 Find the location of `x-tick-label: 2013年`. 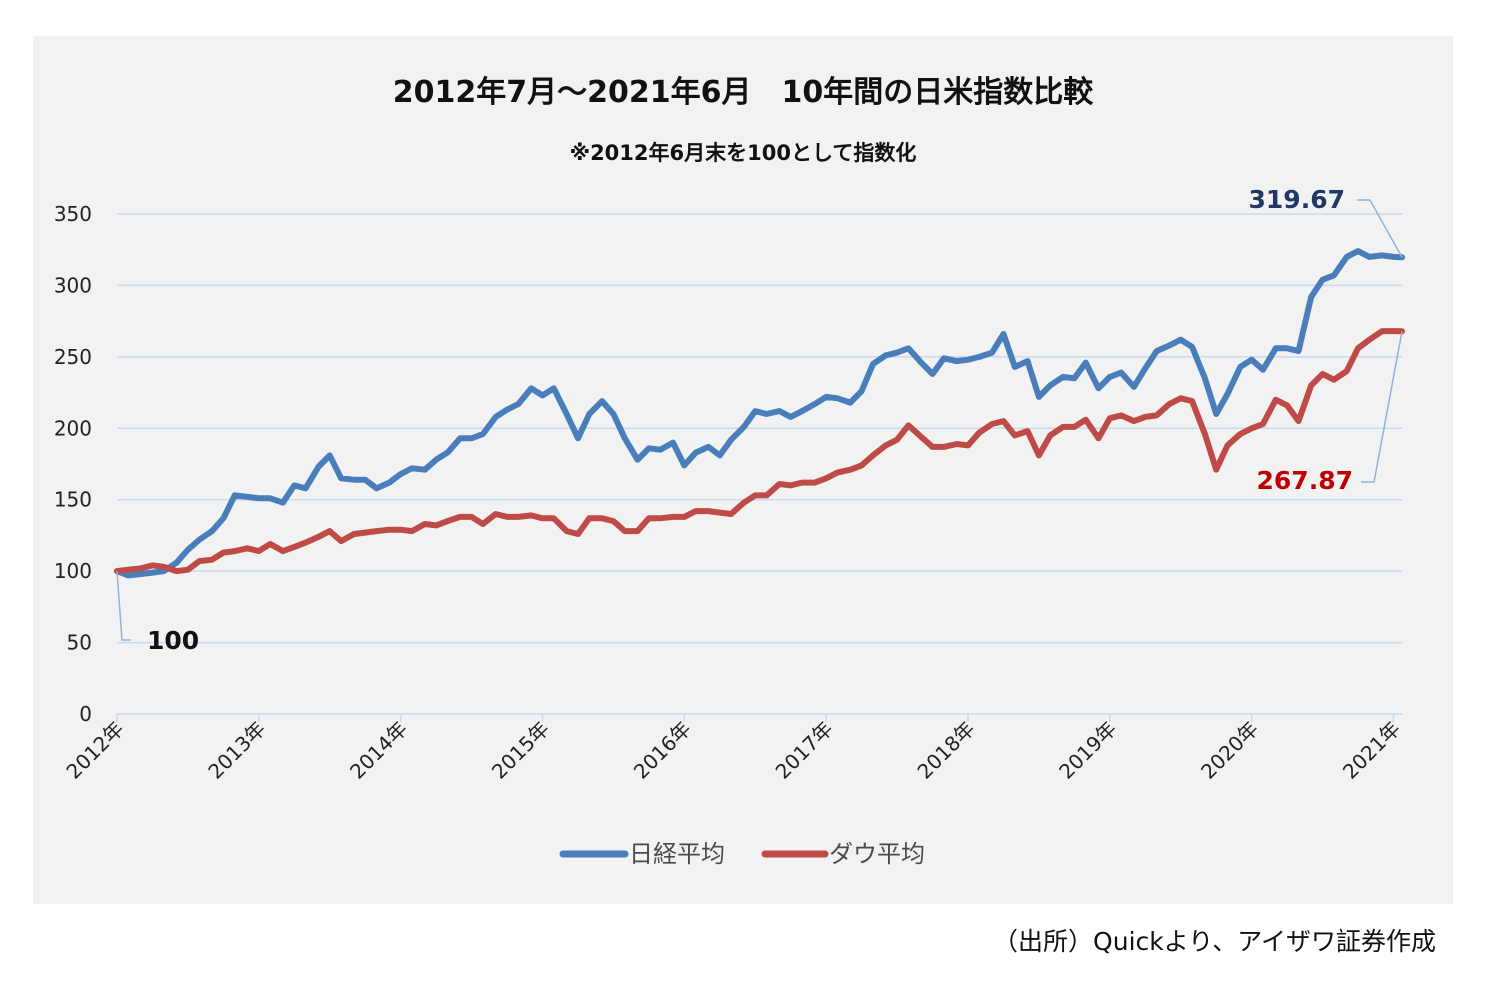

x-tick-label: 2013年 is located at coordinates (236, 750).